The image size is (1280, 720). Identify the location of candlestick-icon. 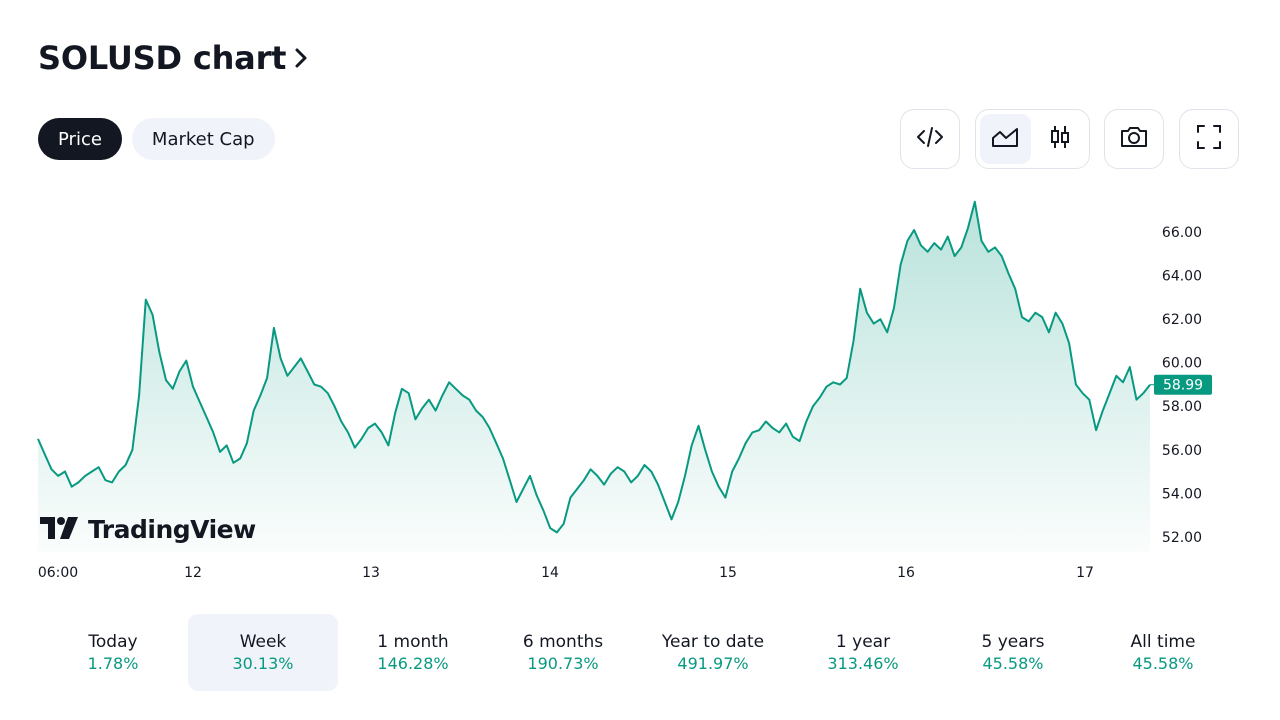
(1060, 139).